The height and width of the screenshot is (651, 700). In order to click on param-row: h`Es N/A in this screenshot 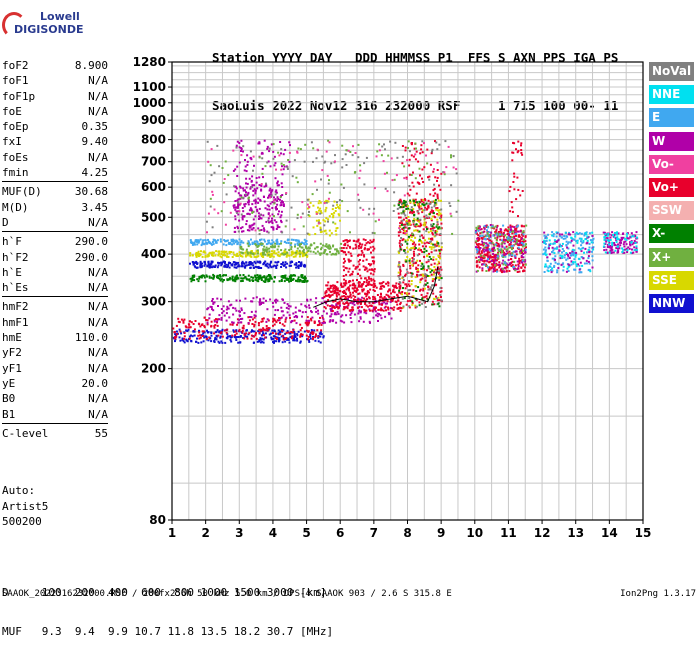, I will do `click(55, 287)`.